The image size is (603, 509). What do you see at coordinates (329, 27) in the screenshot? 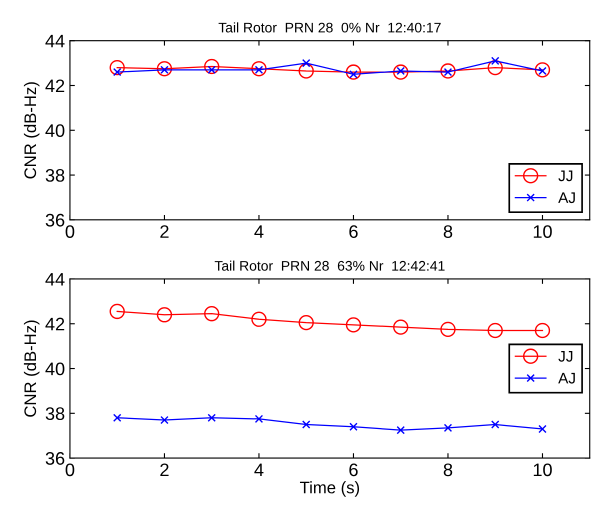
I see `chart-title: Tail Rotor PRN 28 0% Nr 12:40:17` at bounding box center [329, 27].